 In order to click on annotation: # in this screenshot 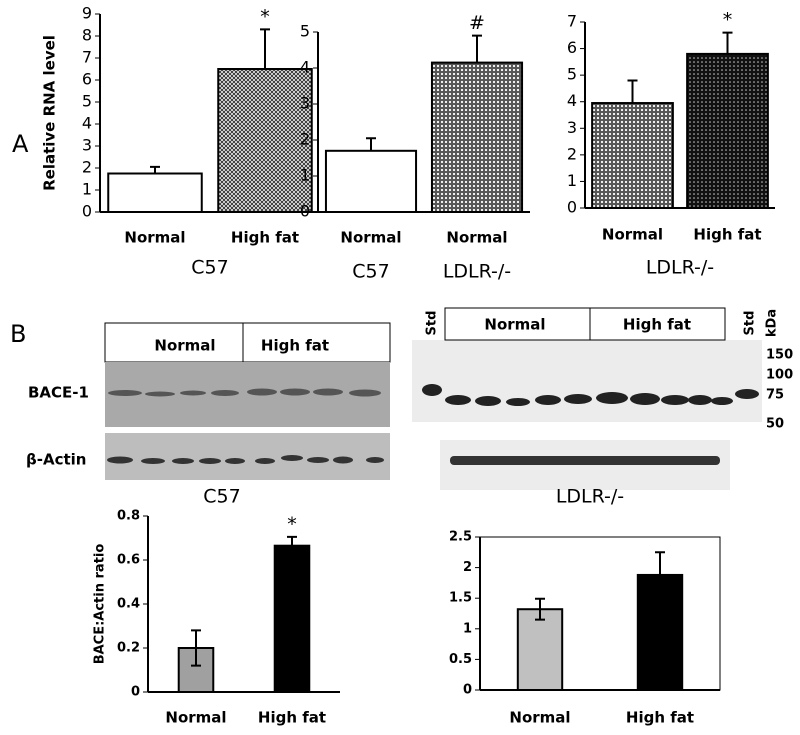, I will do `click(477, 23)`.